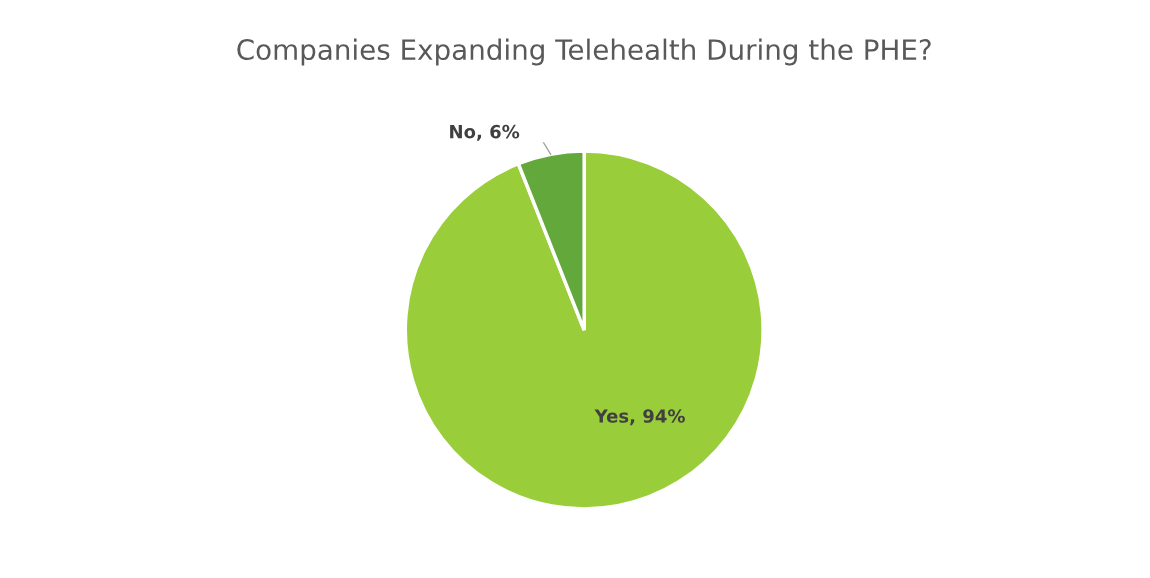 The width and height of the screenshot is (1150, 578). What do you see at coordinates (584, 52) in the screenshot?
I see `chart-title: Companies Expanding Telehealth During the PHE?` at bounding box center [584, 52].